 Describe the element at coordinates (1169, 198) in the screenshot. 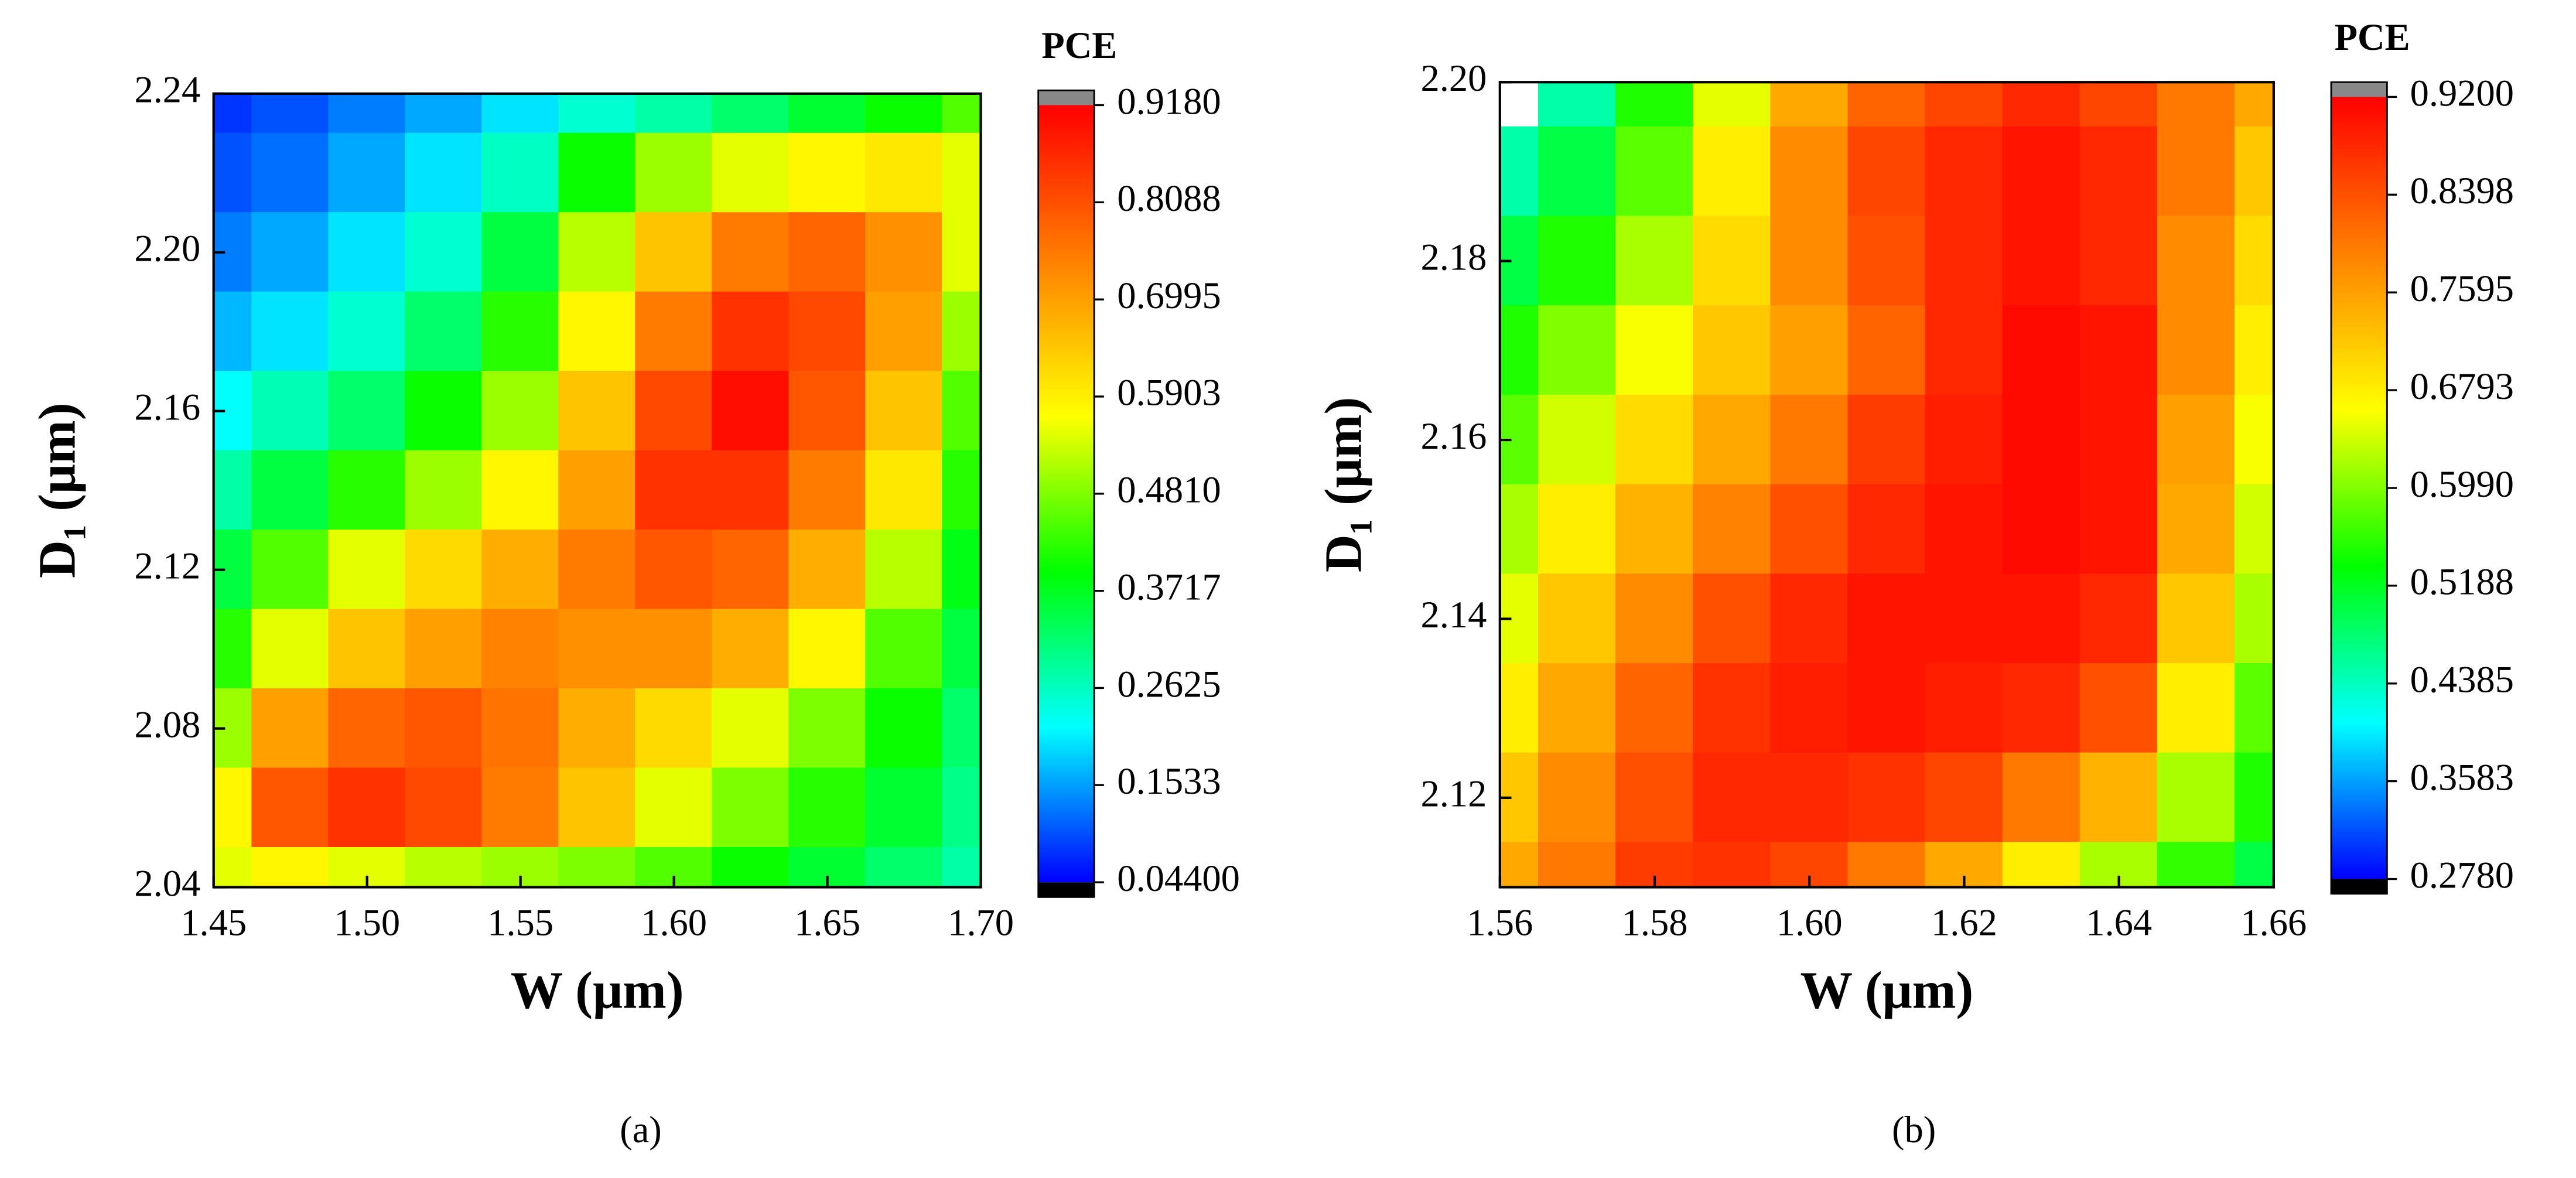

I see `colorbar-tick-label: 0.8088` at that location.